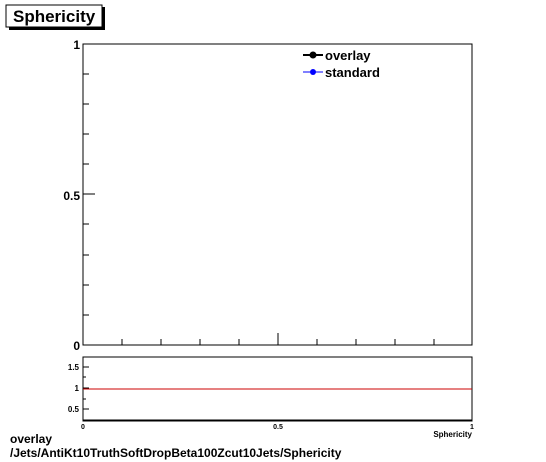 Image resolution: width=546 pixels, height=462 pixels. What do you see at coordinates (86, 388) in the screenshot?
I see `ratio-y-ticks` at bounding box center [86, 388].